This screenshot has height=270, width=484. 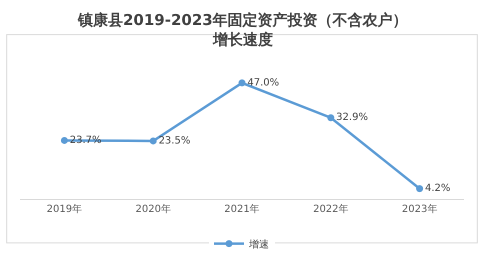 I want to click on legend-label: 增速, so click(x=258, y=244).